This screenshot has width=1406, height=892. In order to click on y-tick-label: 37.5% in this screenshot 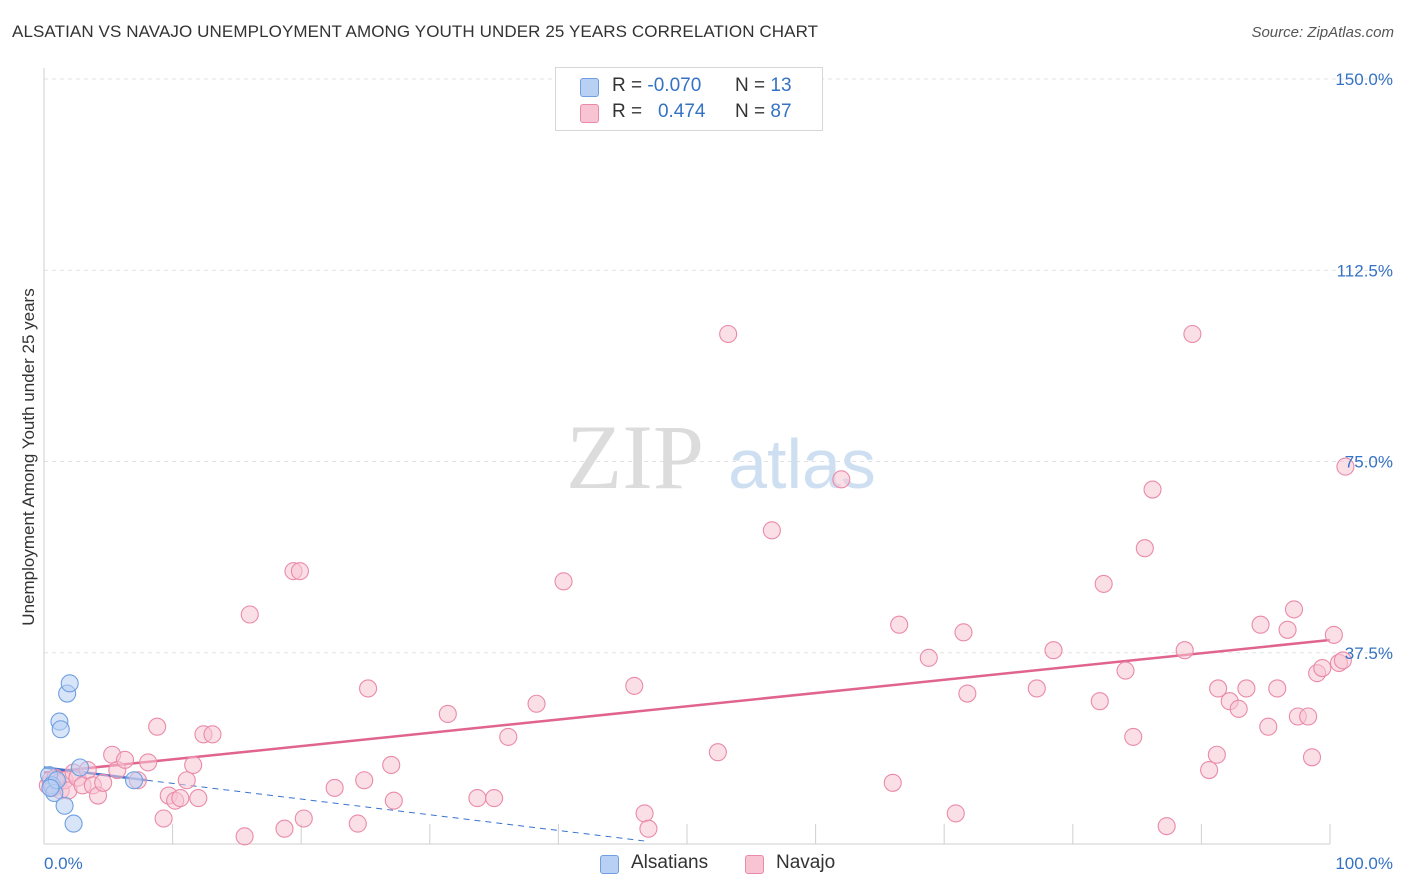, I will do `click(1369, 653)`.